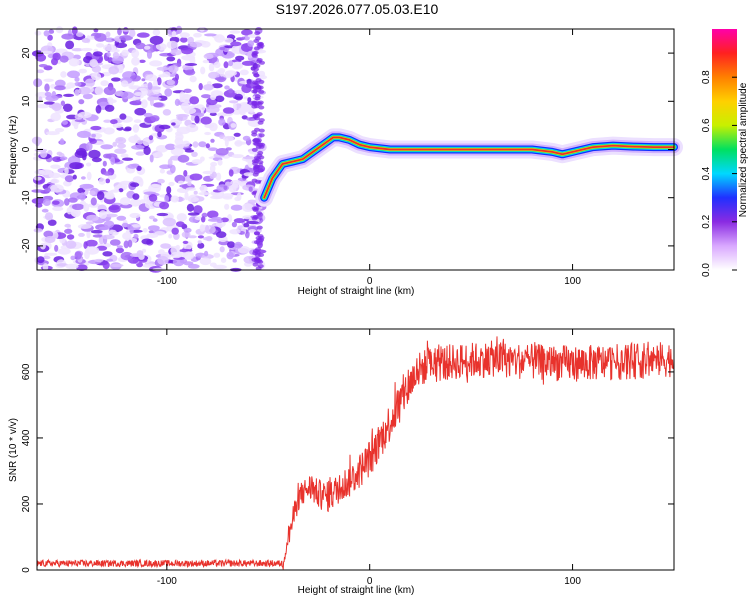 The height and width of the screenshot is (605, 750). I want to click on colorbar-tick-label: 0.2, so click(706, 221).